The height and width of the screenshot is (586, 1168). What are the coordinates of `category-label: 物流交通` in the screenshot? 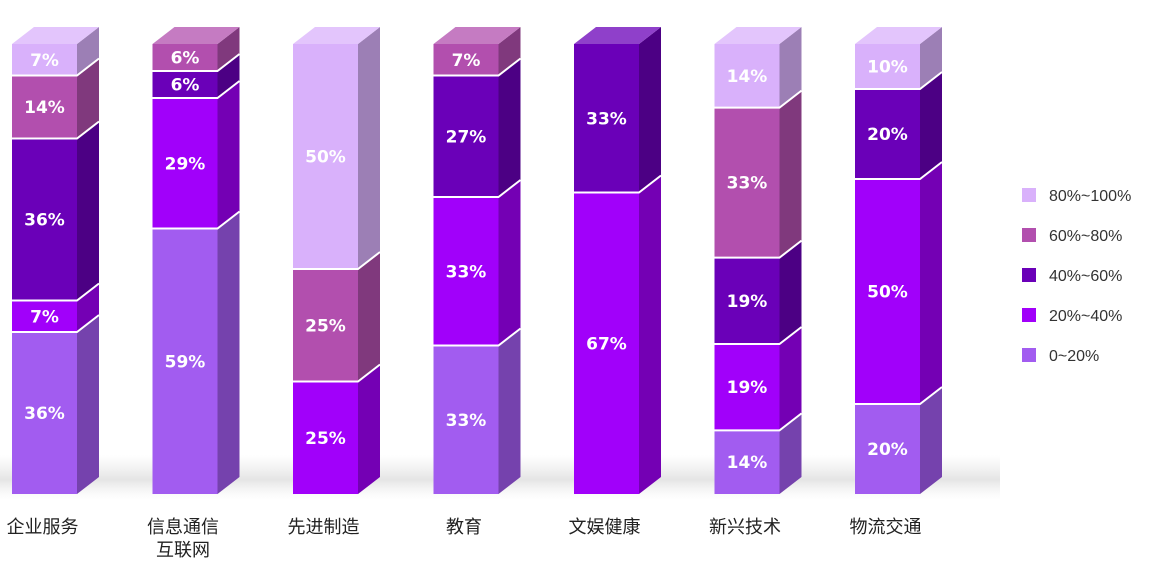 It's located at (886, 527).